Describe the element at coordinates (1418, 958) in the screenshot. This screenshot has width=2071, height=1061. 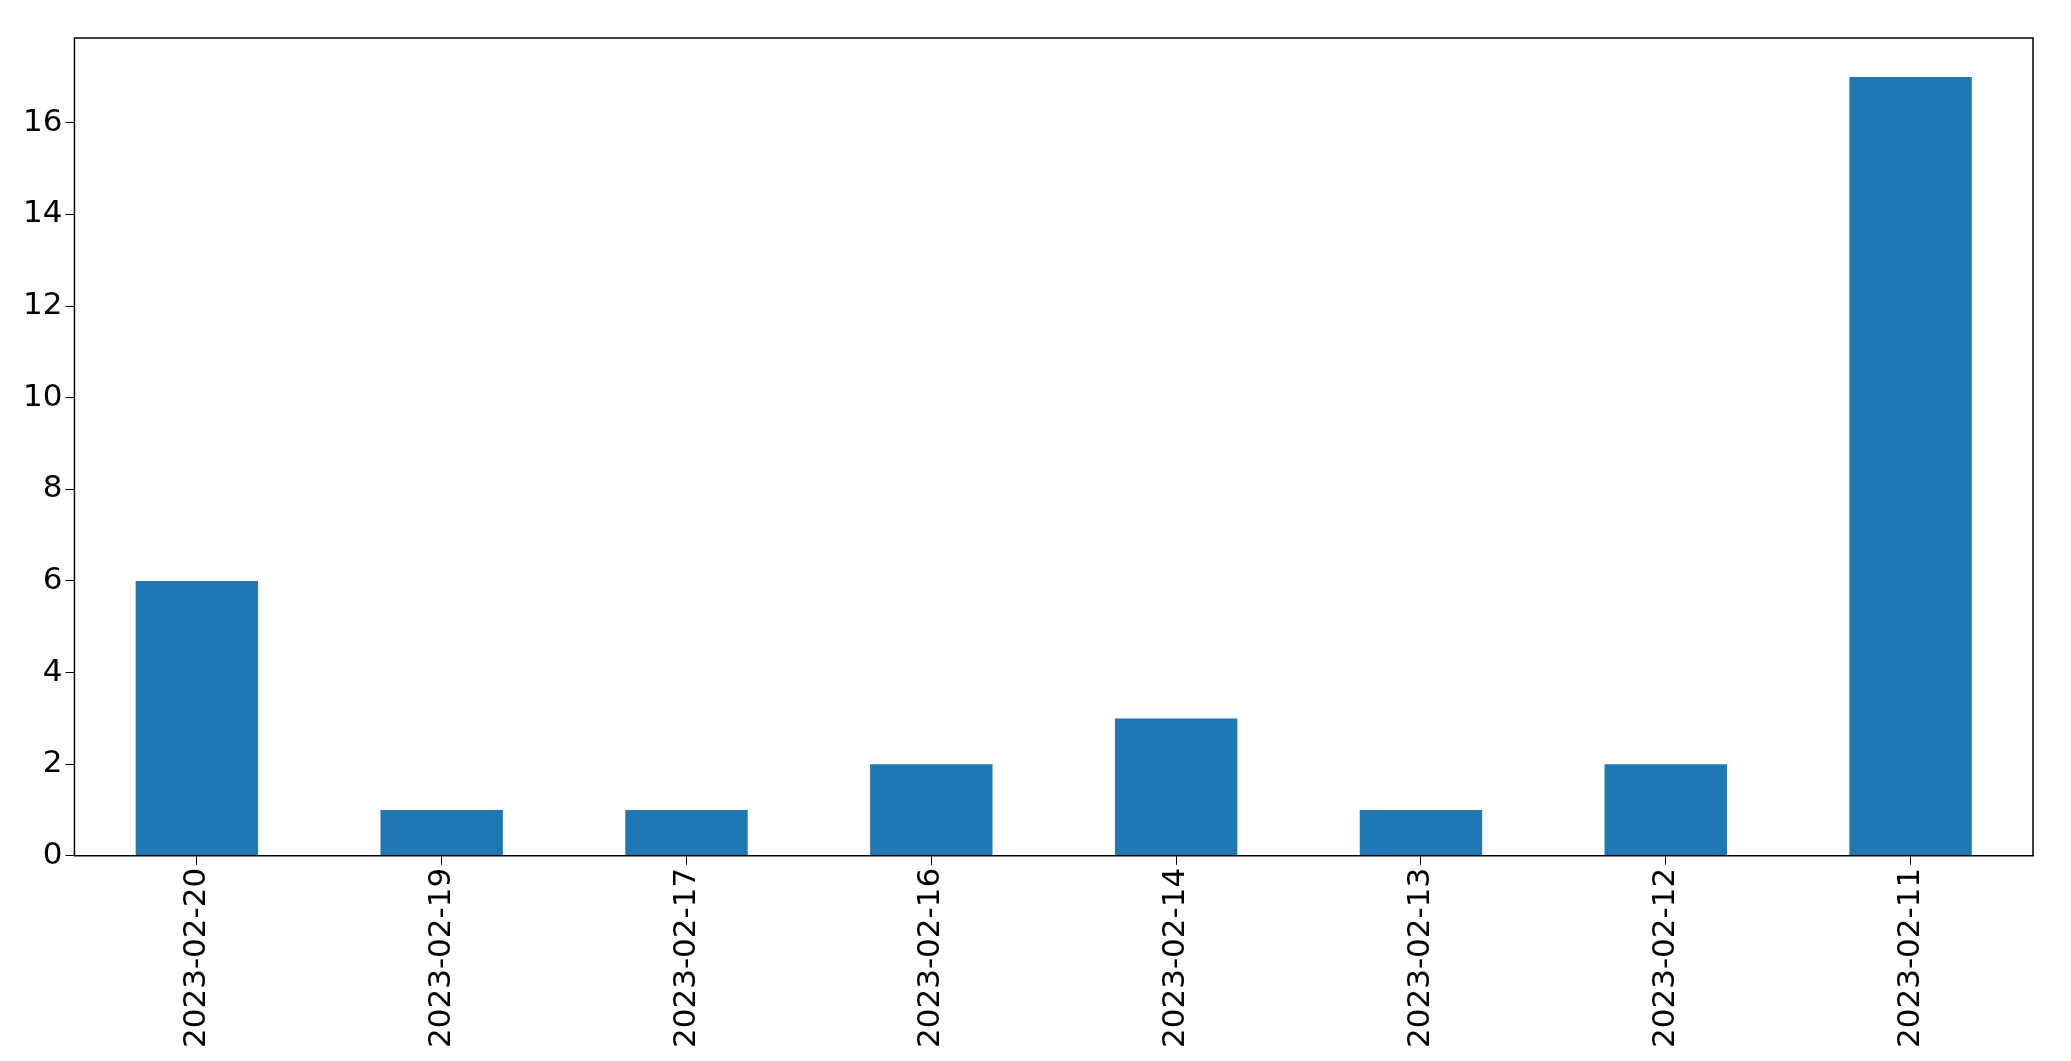
I see `x-tick-label: 2023-02-13` at that location.